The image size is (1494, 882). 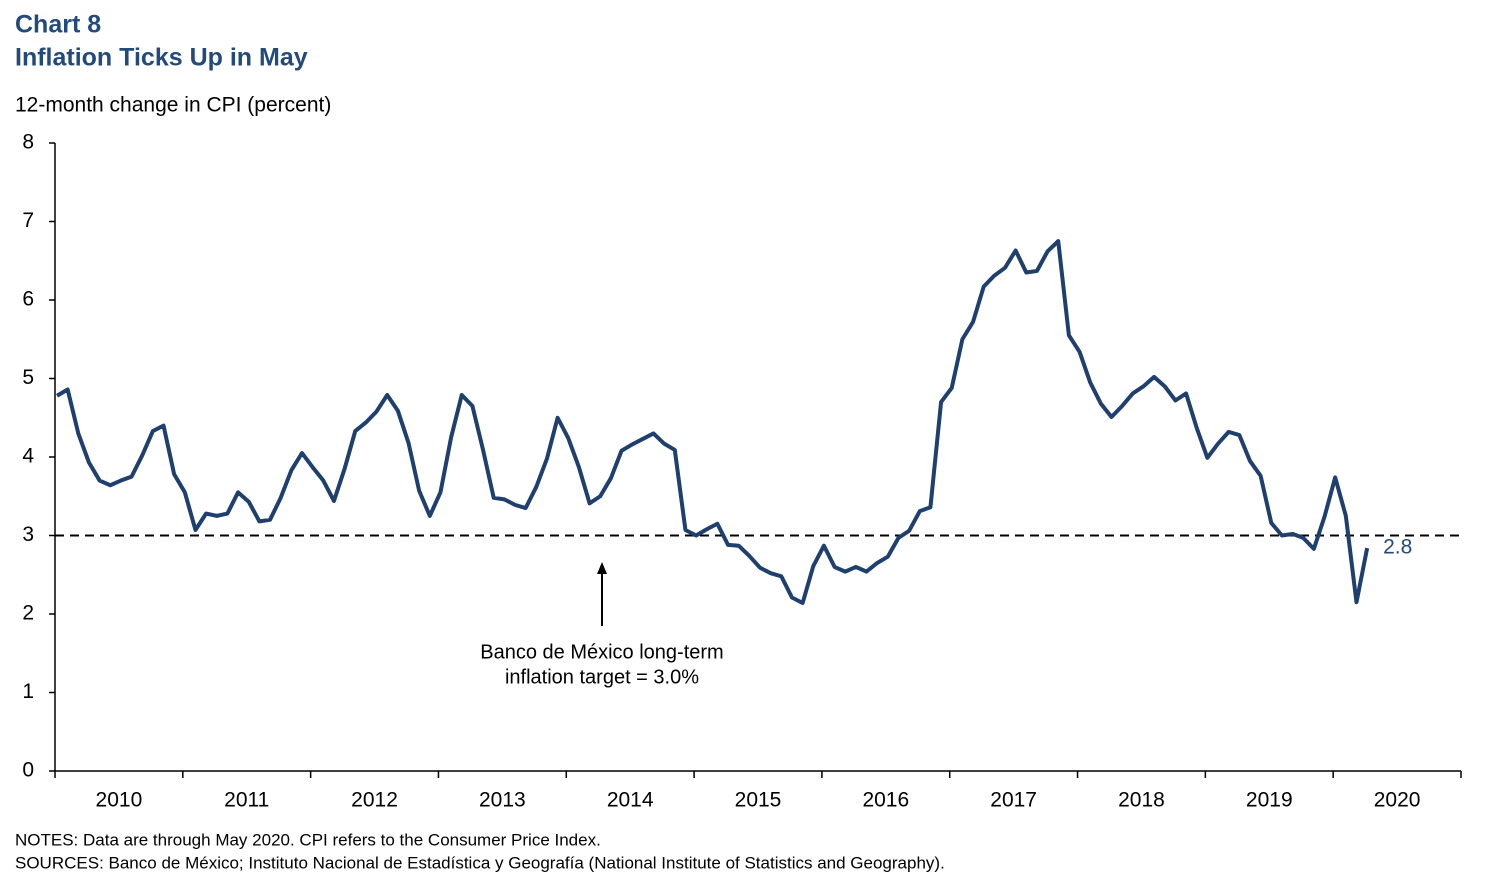 I want to click on y-tick-label: 6, so click(x=28, y=299).